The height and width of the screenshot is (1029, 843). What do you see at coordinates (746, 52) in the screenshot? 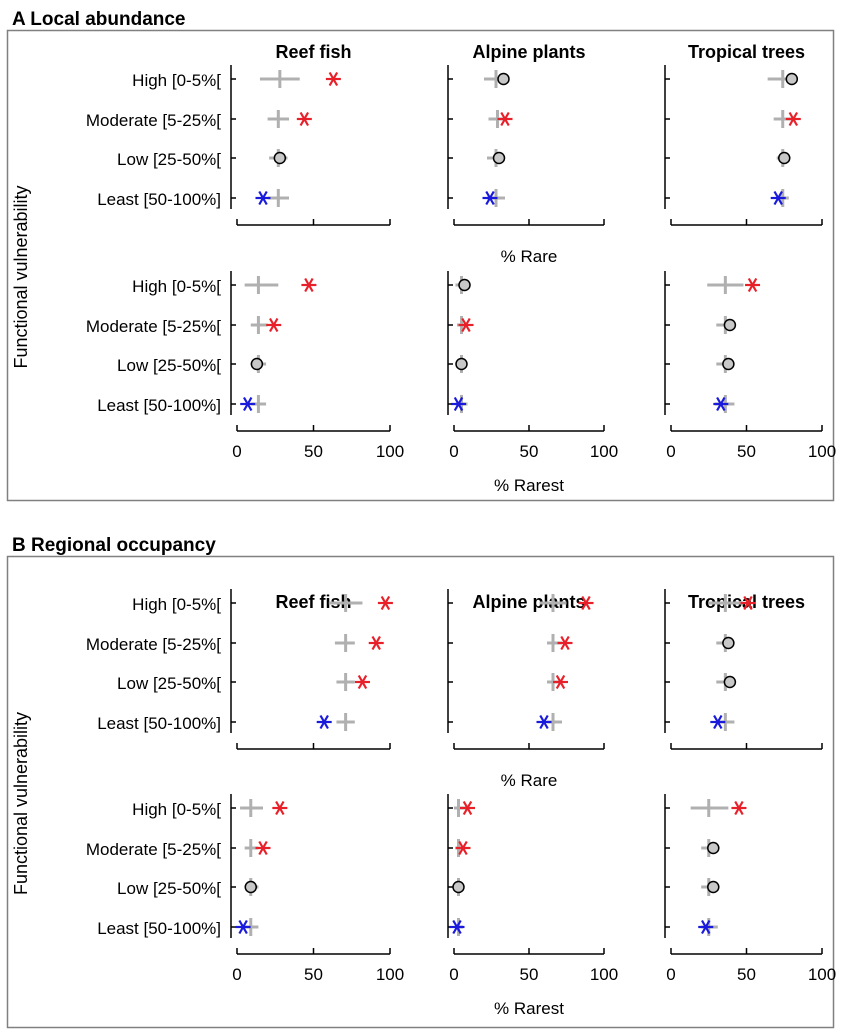
I see `column-title: Tropical trees` at bounding box center [746, 52].